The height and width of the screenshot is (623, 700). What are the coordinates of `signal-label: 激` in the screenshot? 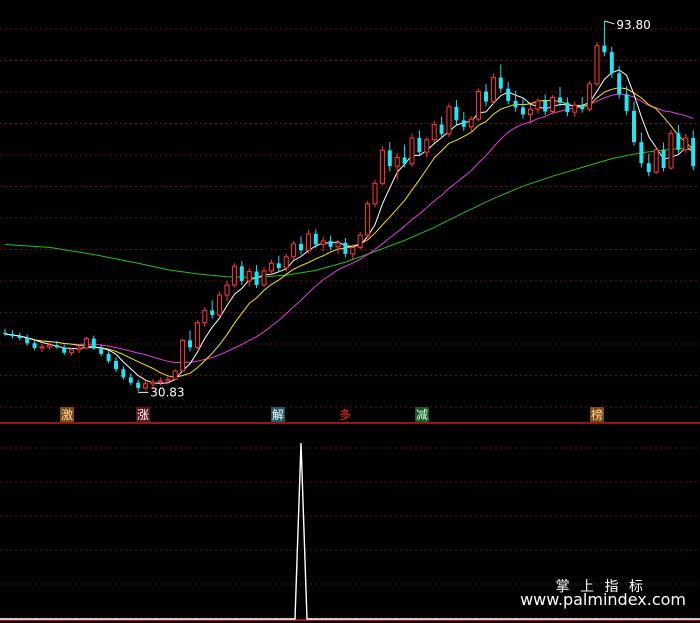 It's located at (67, 415).